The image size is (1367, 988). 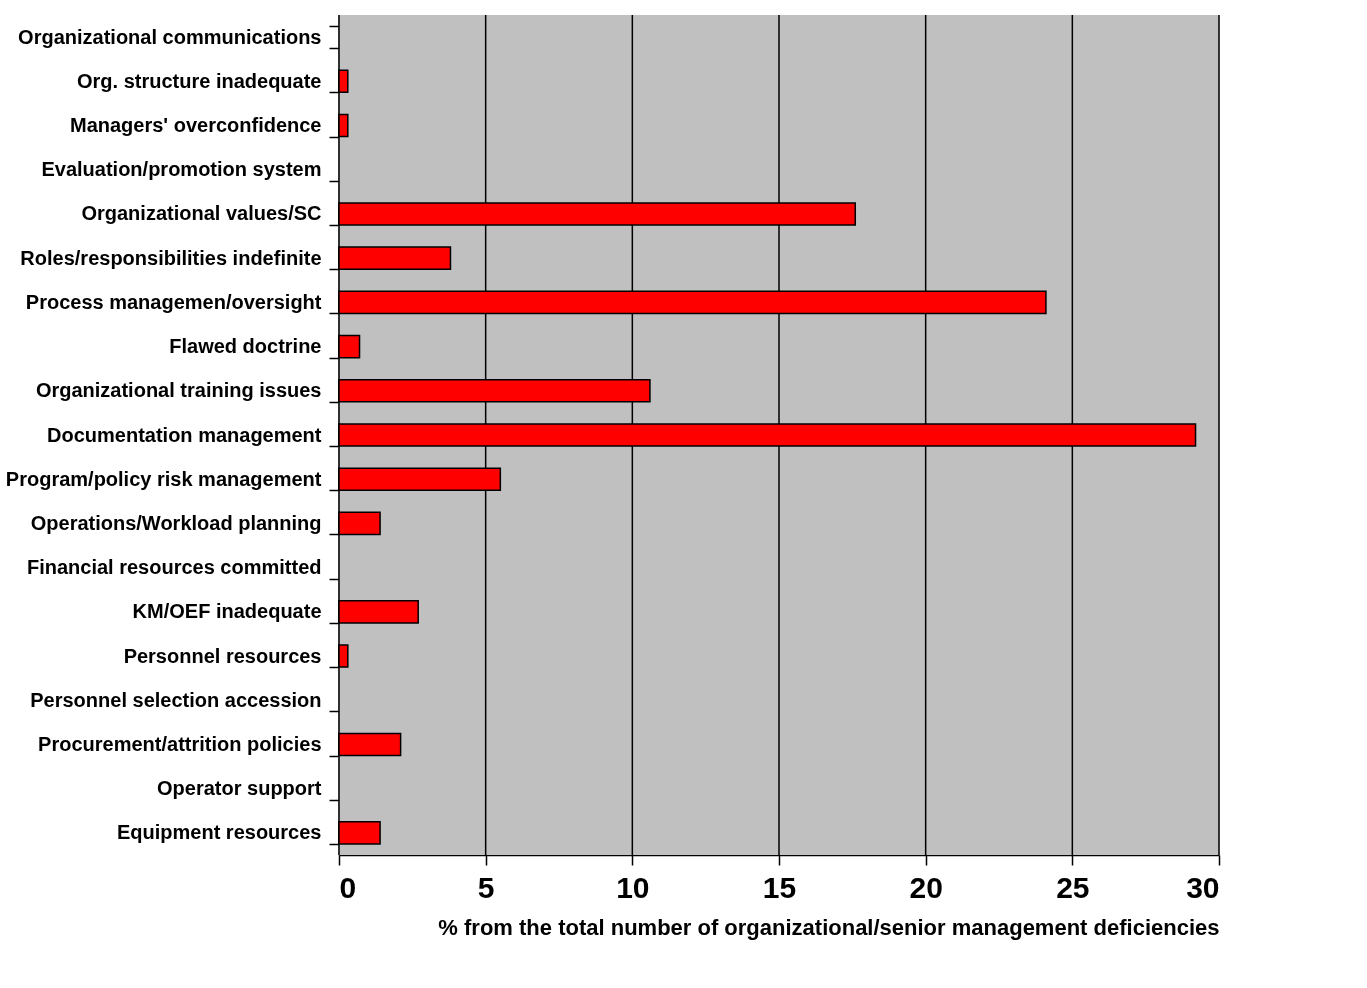 I want to click on y-tick-label: Equipment resources, so click(x=219, y=832).